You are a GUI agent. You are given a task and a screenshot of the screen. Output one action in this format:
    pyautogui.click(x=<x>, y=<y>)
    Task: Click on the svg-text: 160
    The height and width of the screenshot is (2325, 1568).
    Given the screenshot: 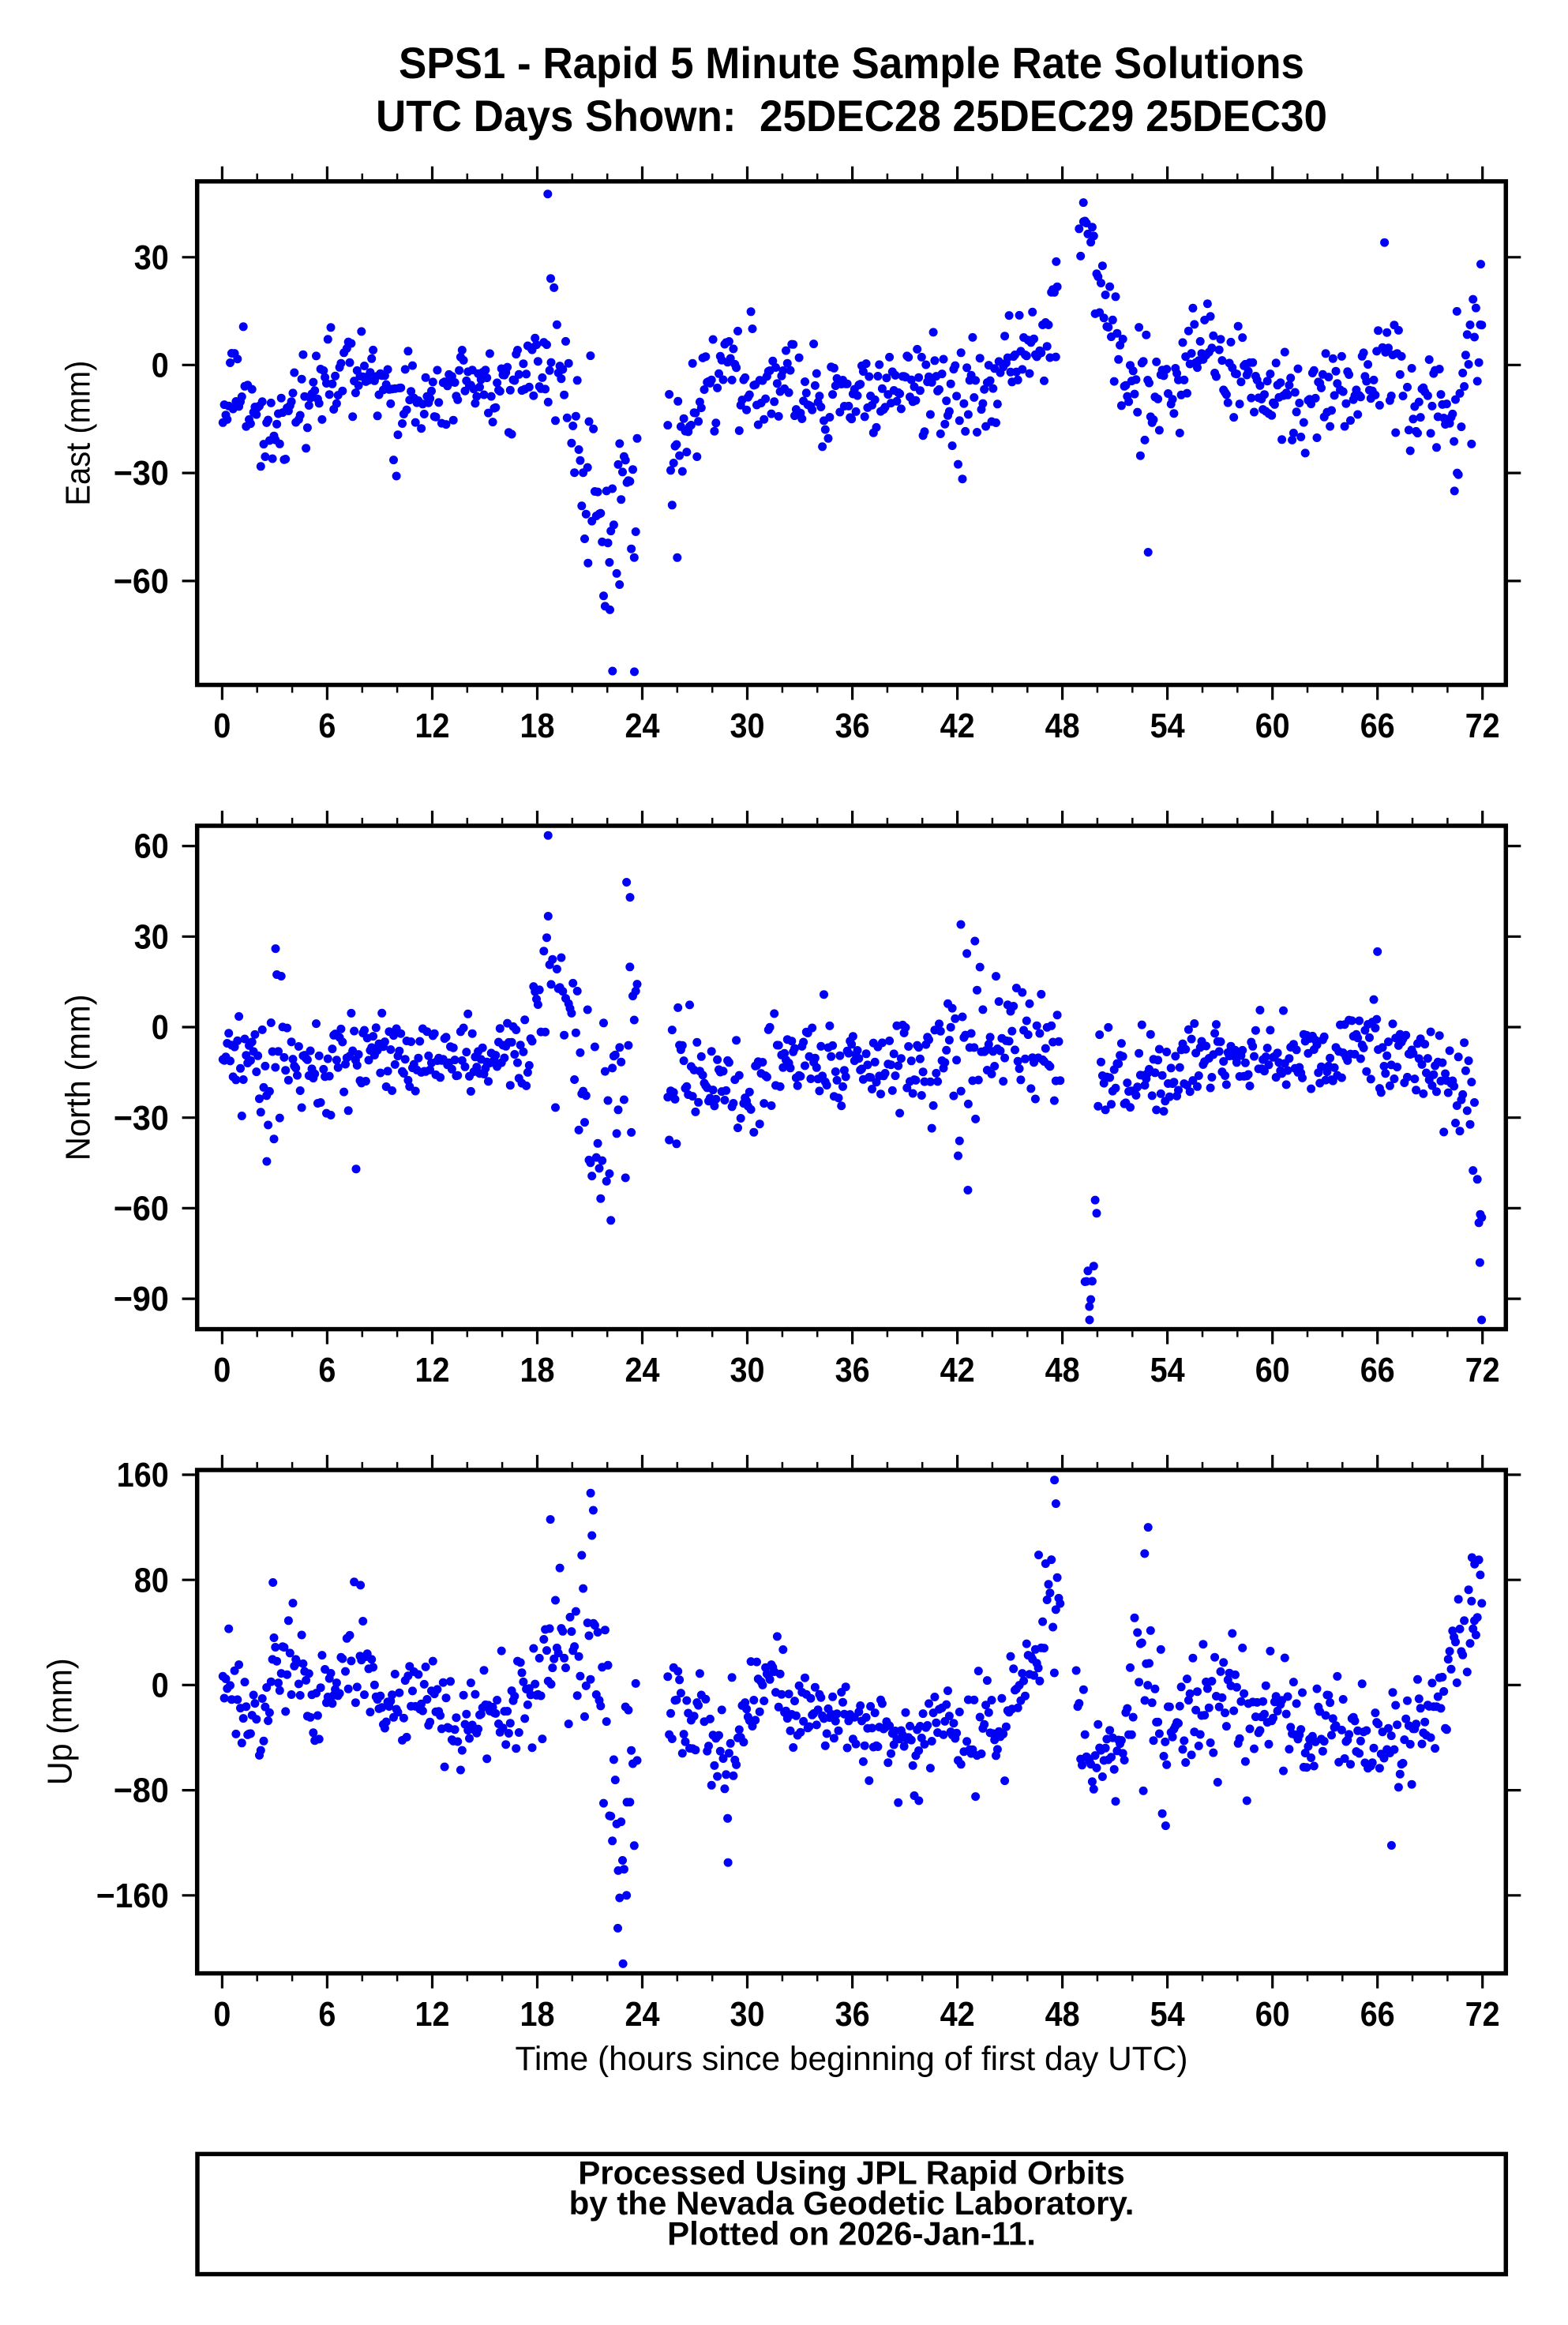 What is the action you would take?
    pyautogui.click(x=143, y=1475)
    